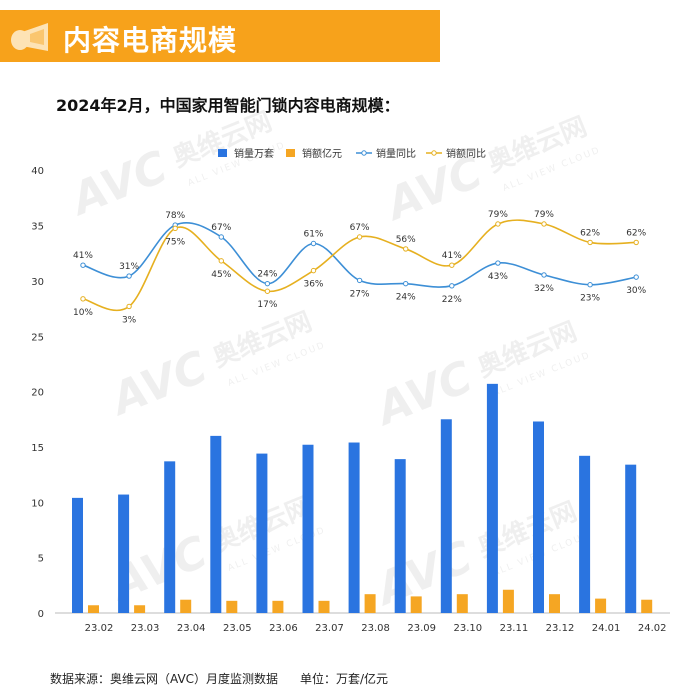  I want to click on y-tick-label: 30, so click(37, 282).